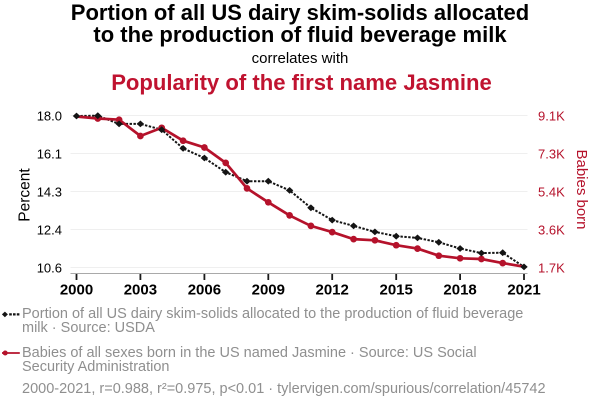 The width and height of the screenshot is (600, 414). I want to click on svg-text: 2000, so click(76, 290).